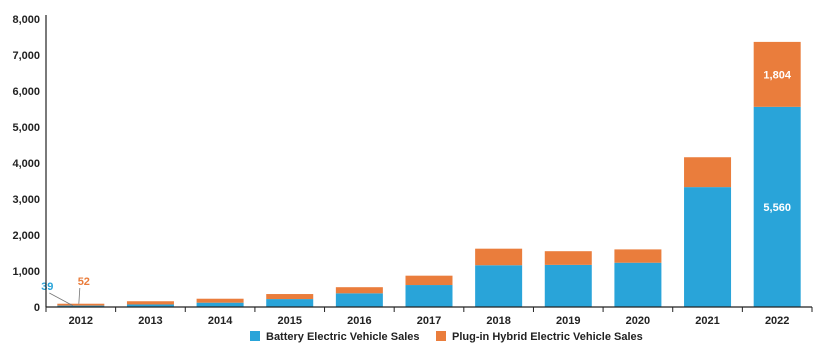 The width and height of the screenshot is (816, 355). Describe the element at coordinates (777, 321) in the screenshot. I see `x-tick-label: 2022` at that location.